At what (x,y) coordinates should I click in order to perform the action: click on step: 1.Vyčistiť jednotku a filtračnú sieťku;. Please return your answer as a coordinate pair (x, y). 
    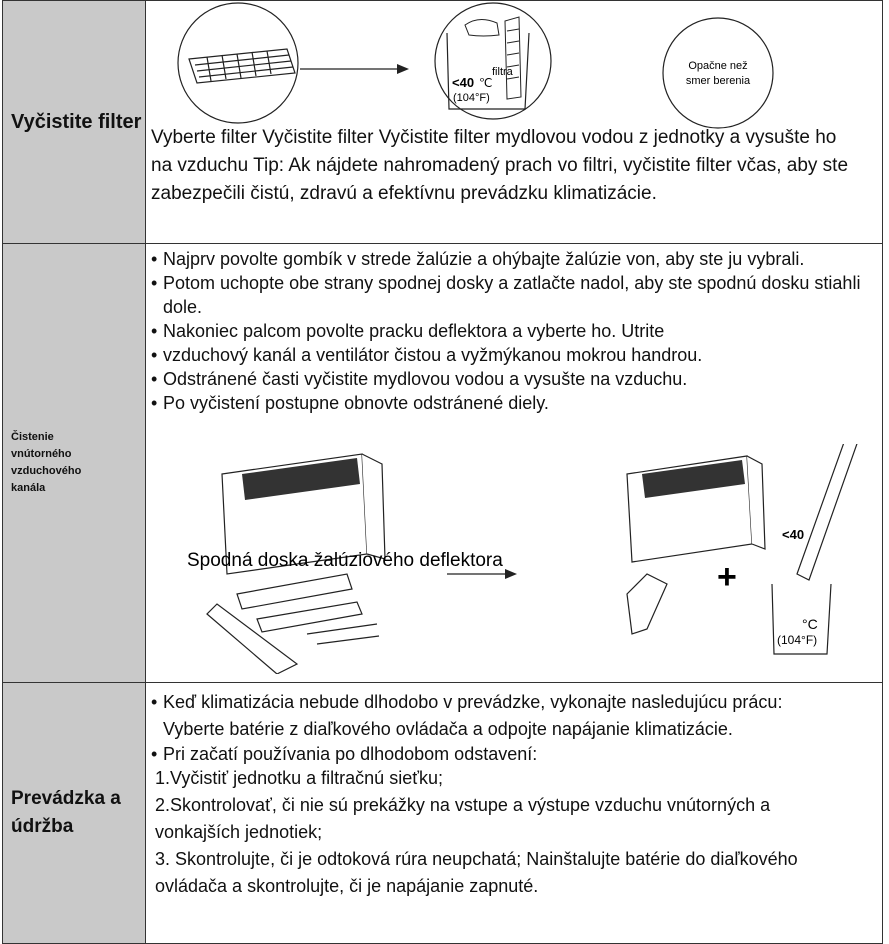
    Looking at the image, I should click on (299, 778).